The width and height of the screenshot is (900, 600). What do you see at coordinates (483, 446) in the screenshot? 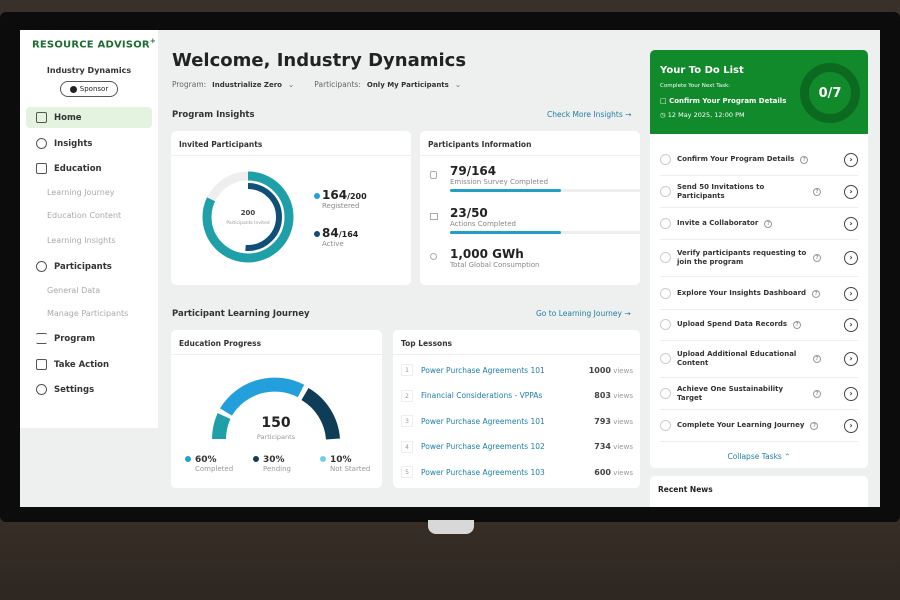
I see `lesson-title: Power Purchase Agreements 102` at bounding box center [483, 446].